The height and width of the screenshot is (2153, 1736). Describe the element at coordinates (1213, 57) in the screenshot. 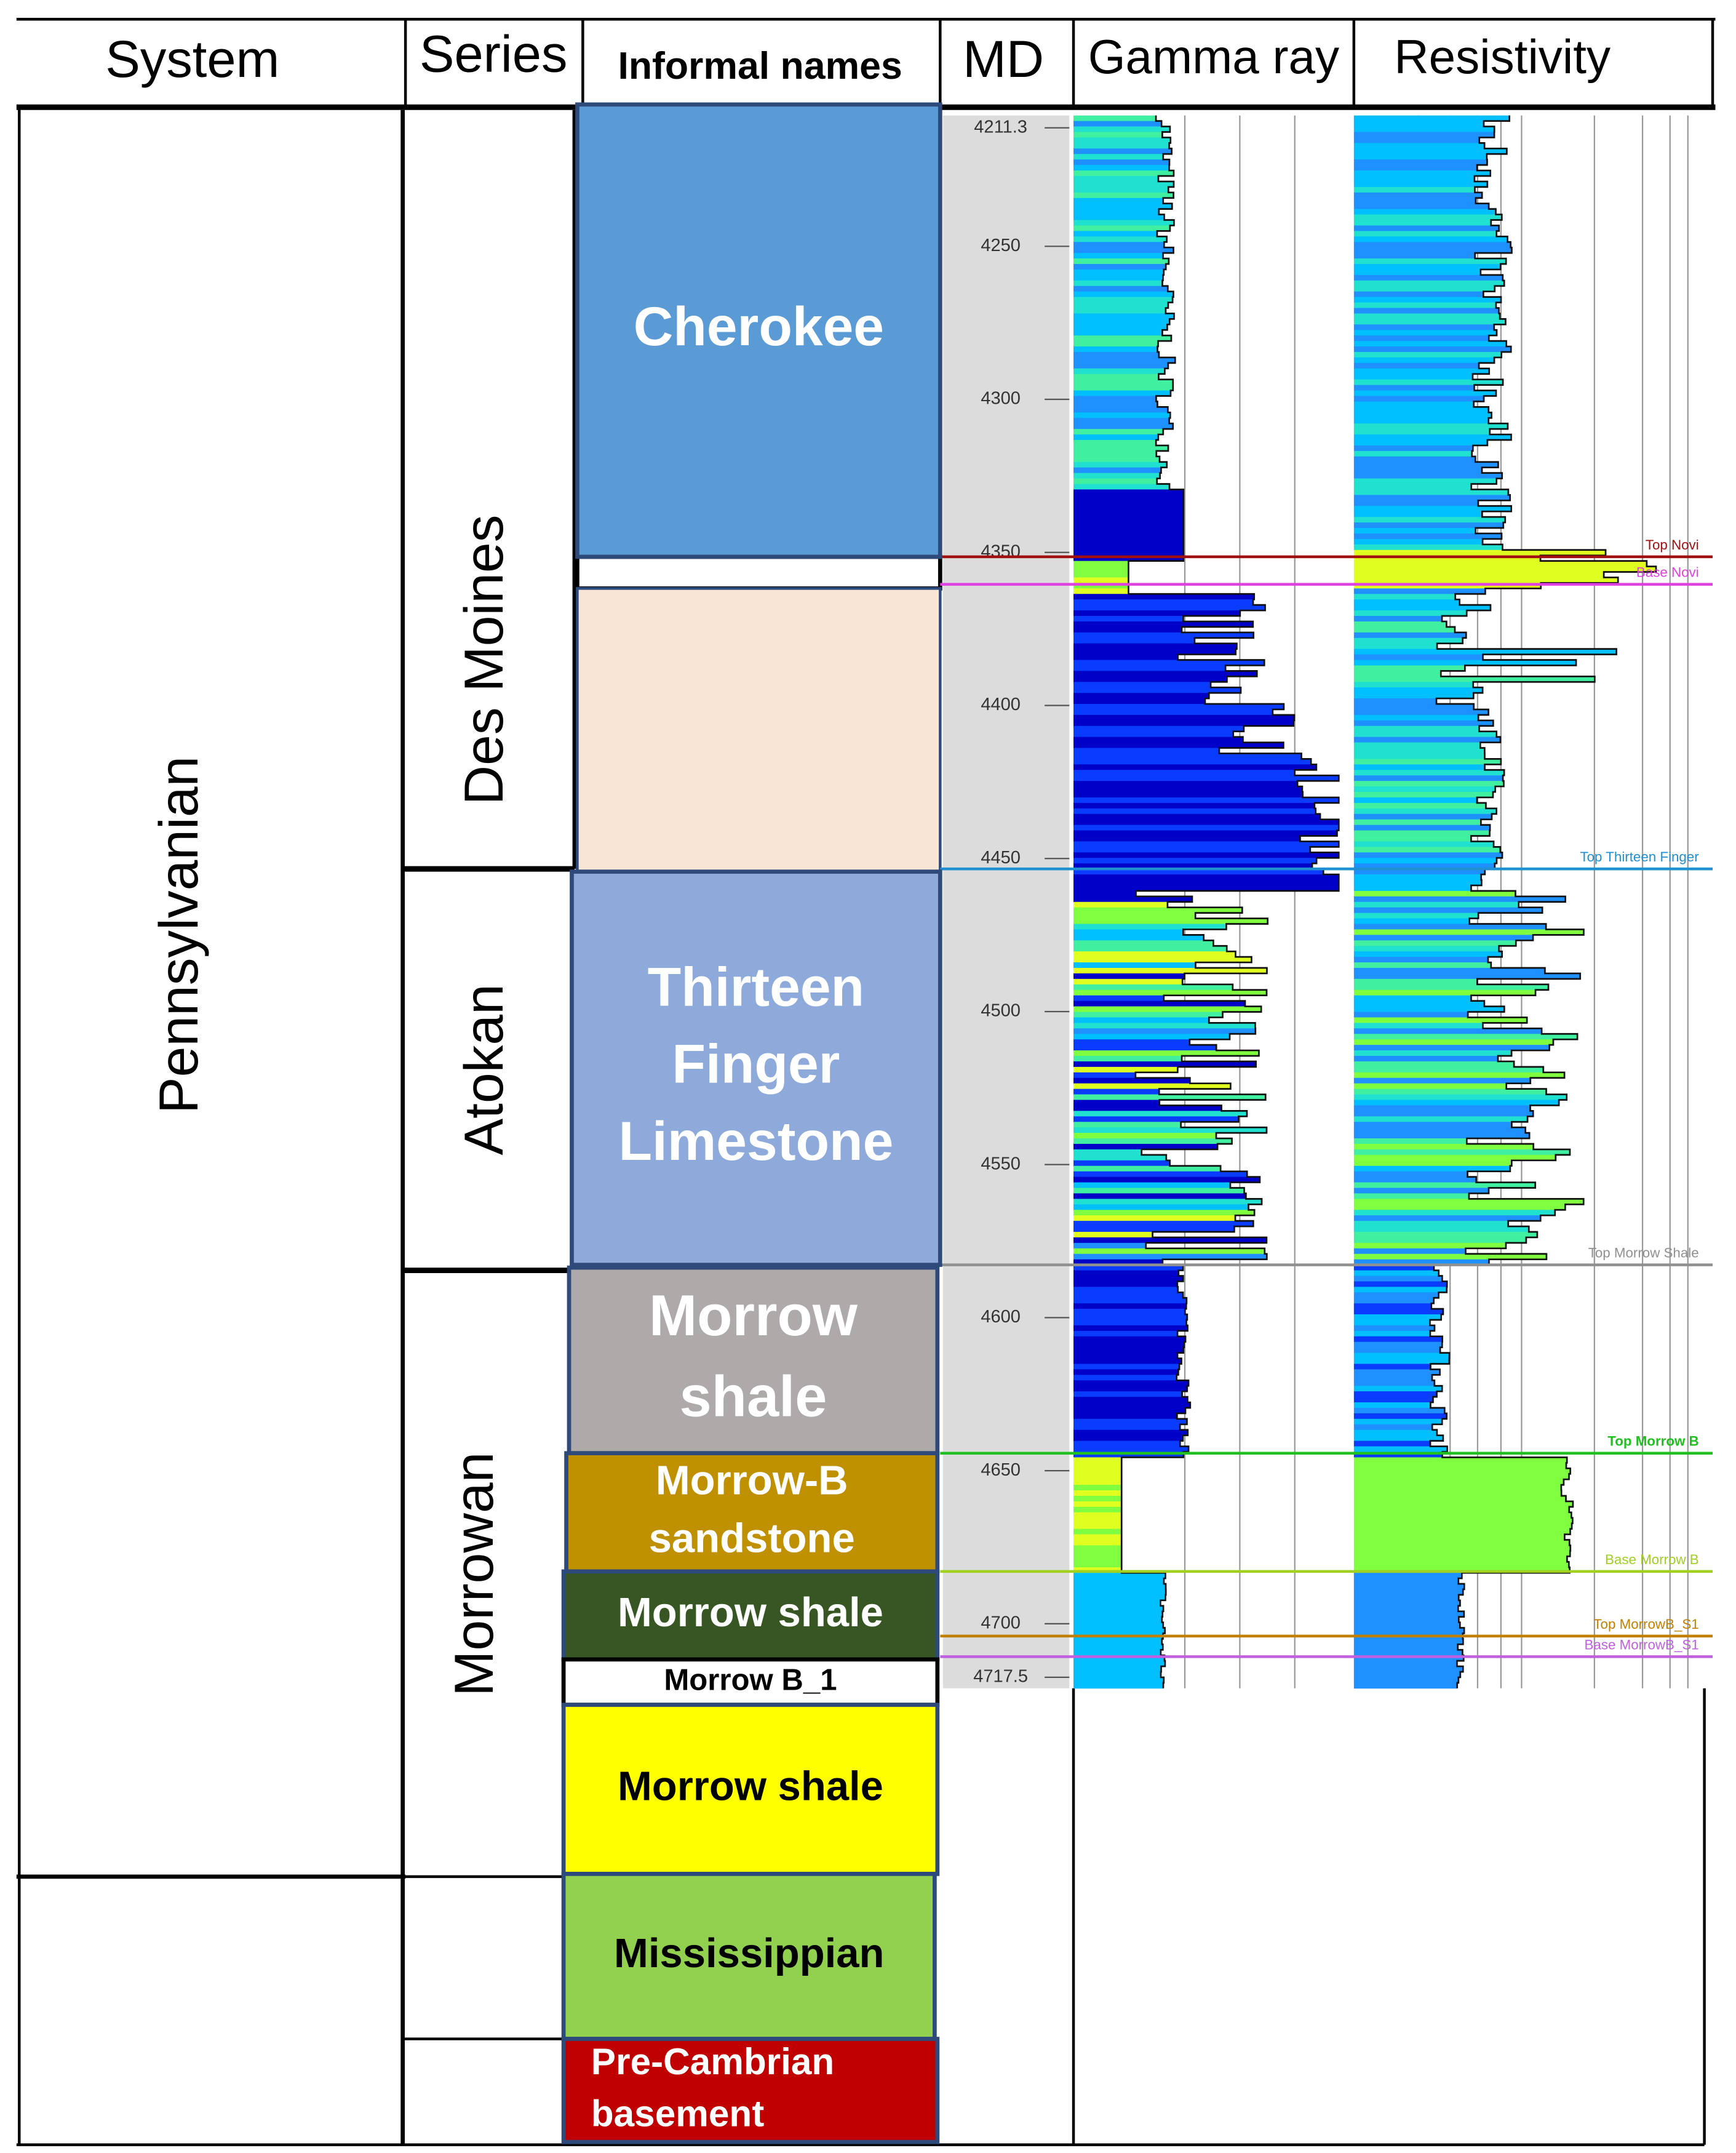

I see `header-gamma-ray: Gamma ray` at that location.